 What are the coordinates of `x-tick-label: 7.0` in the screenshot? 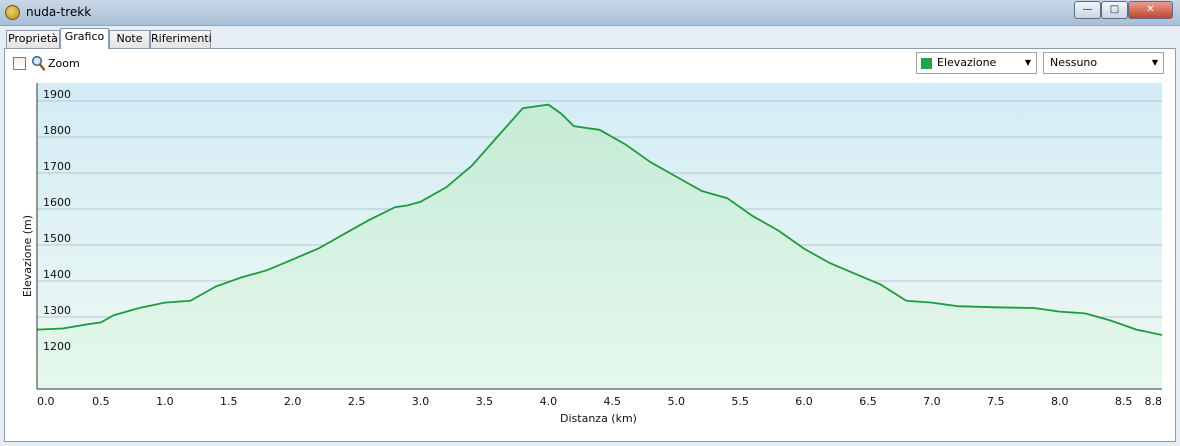 It's located at (932, 401).